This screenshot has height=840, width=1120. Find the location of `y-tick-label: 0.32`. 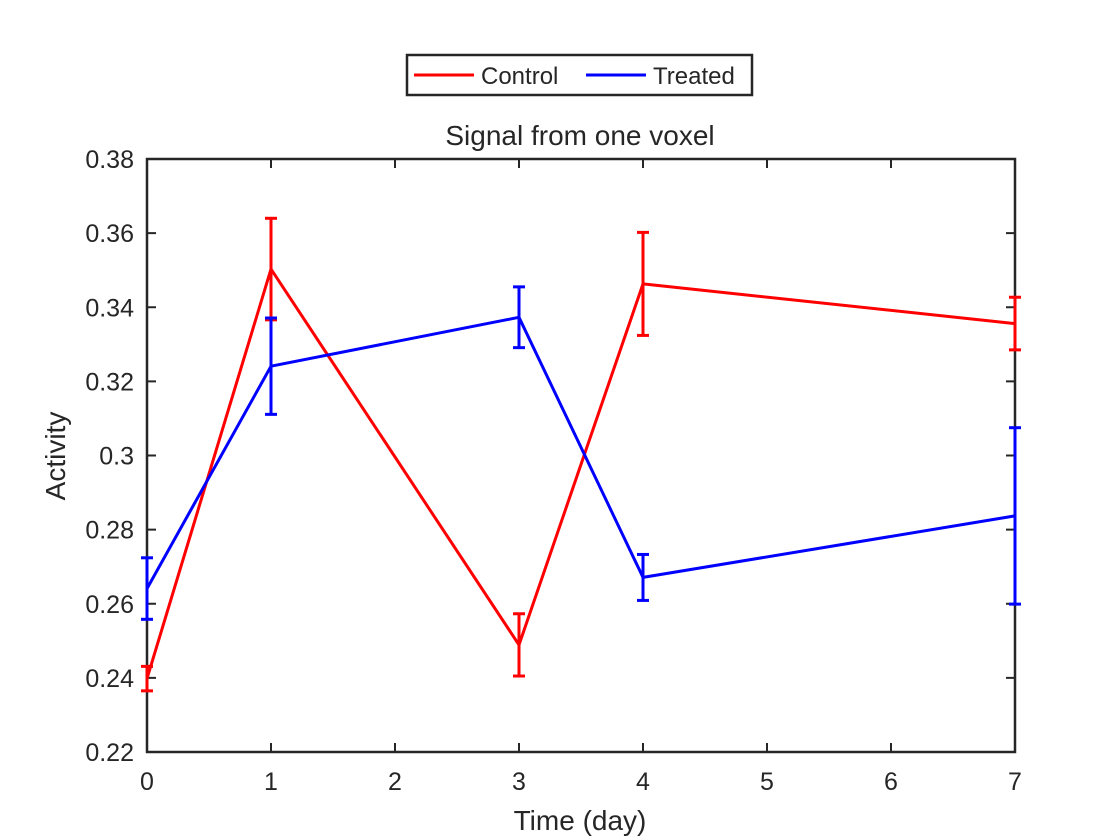

y-tick-label: 0.32 is located at coordinates (109, 382).